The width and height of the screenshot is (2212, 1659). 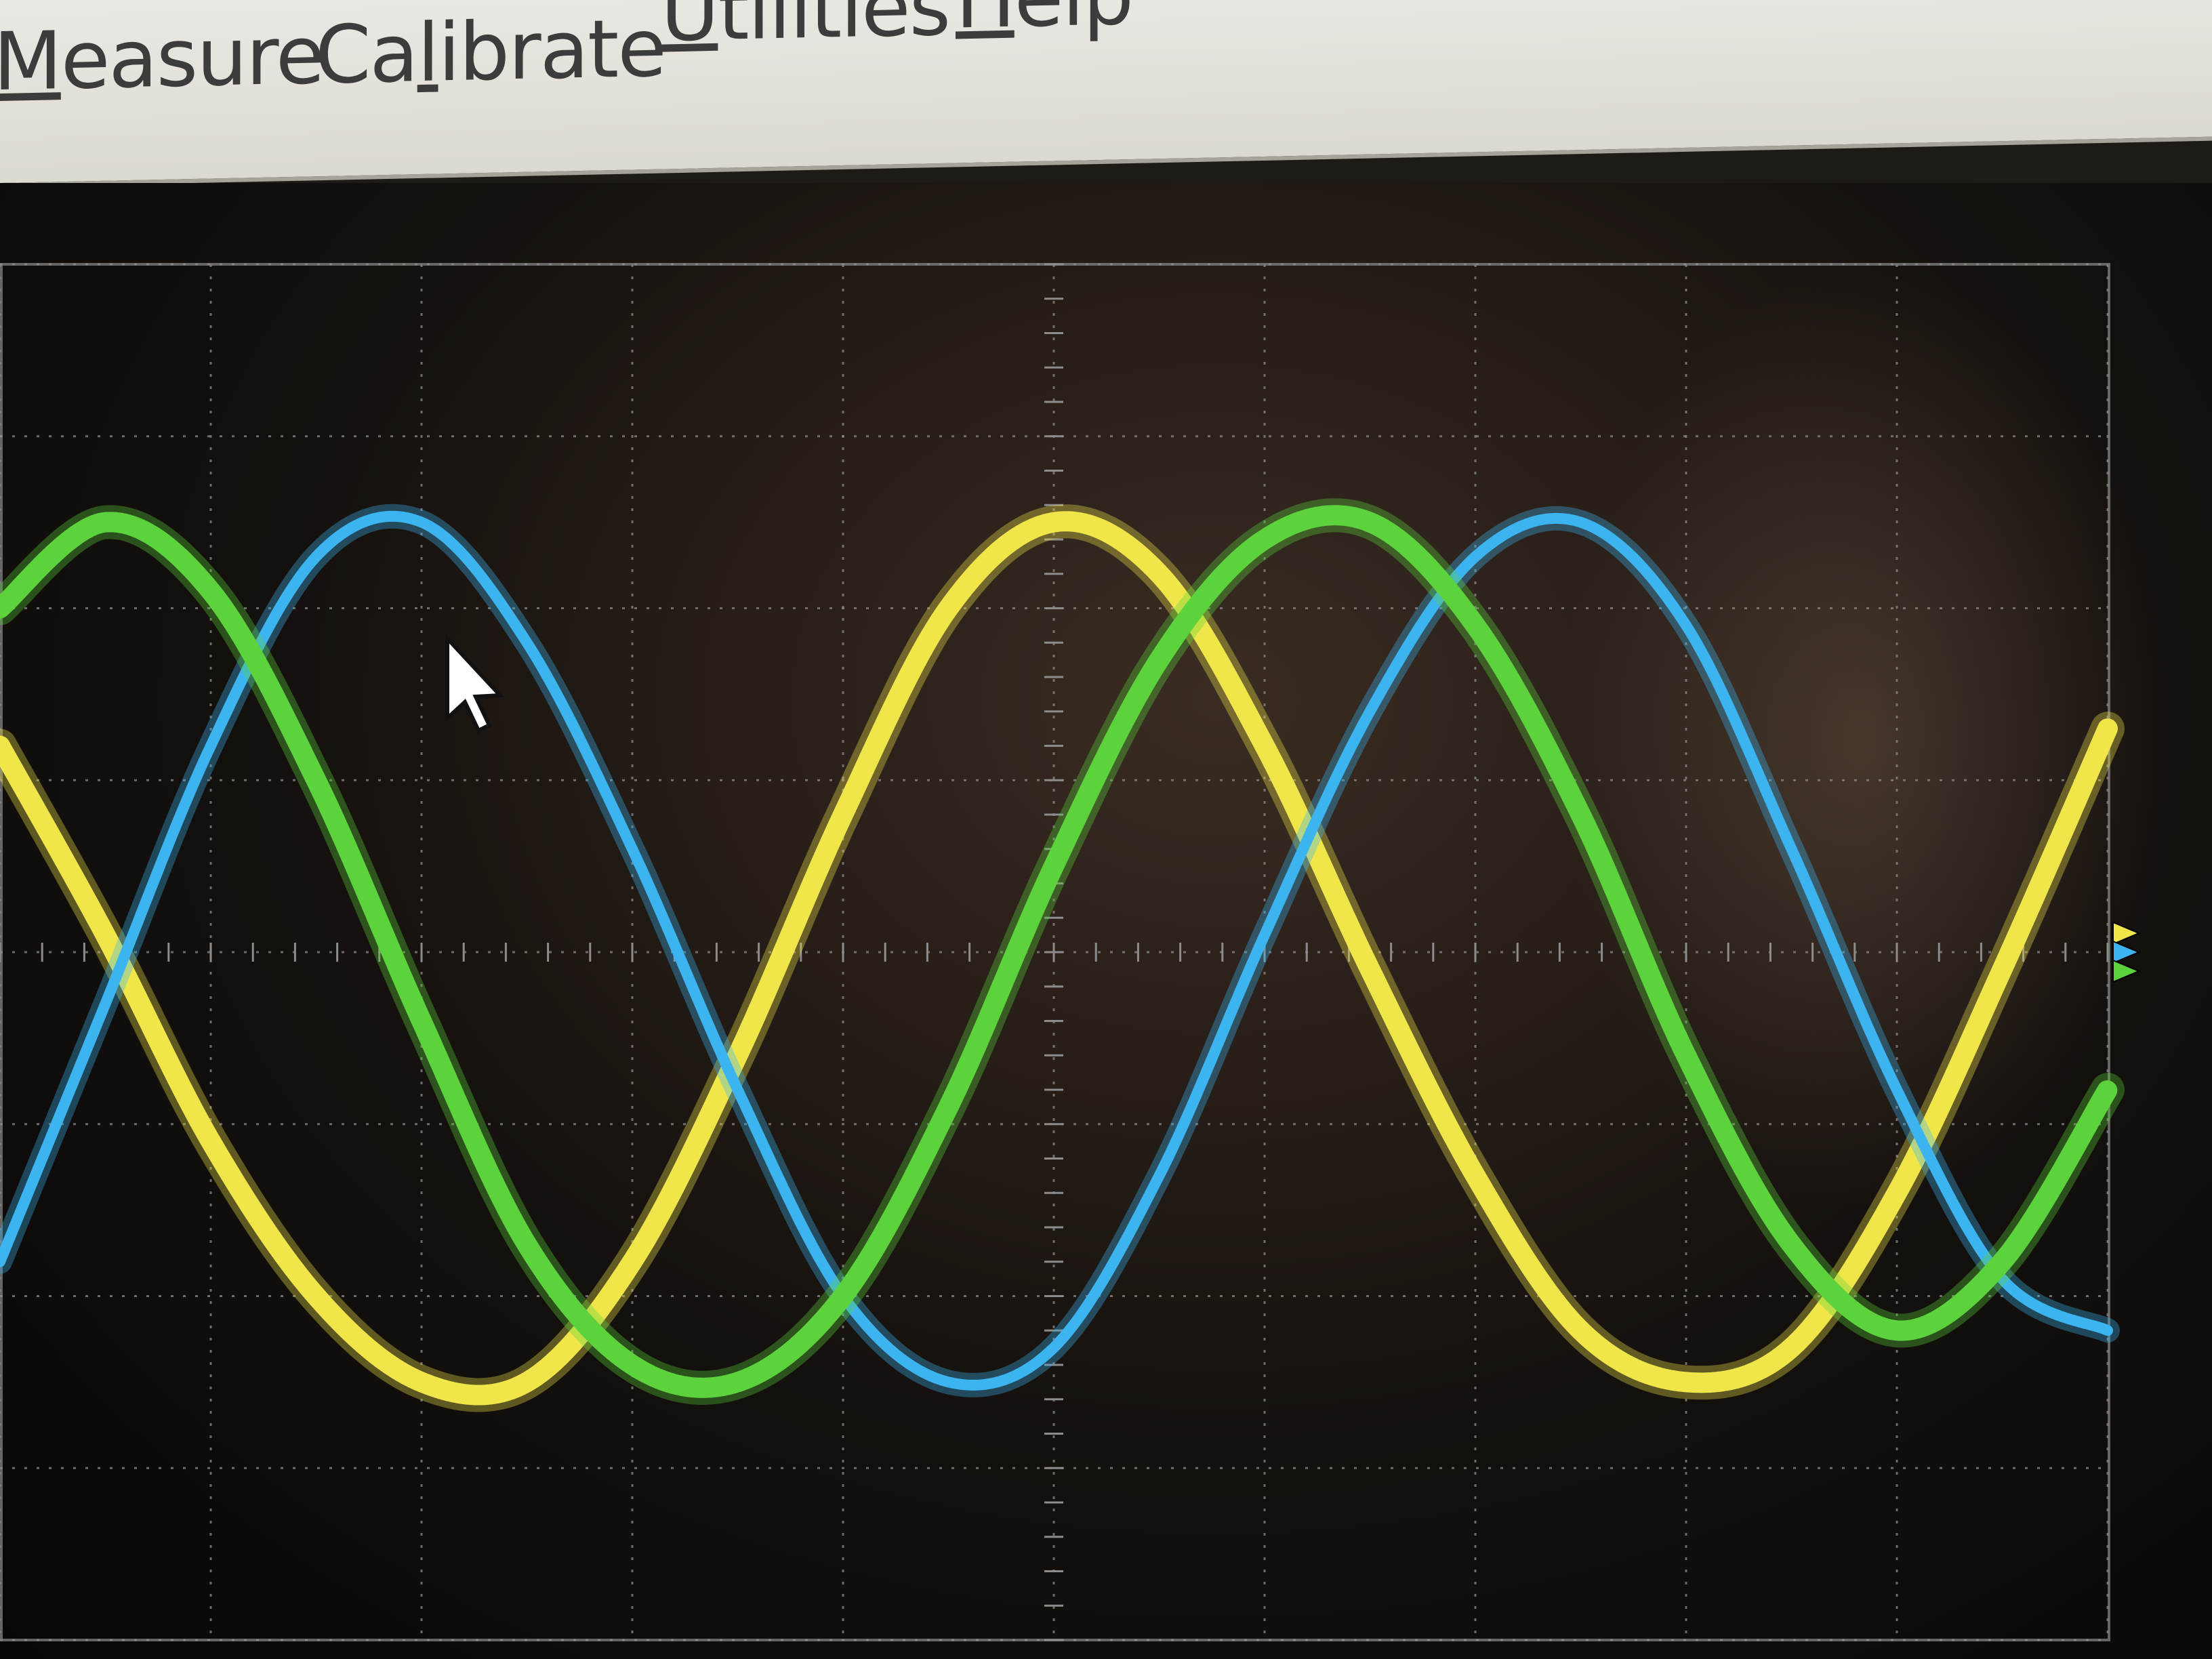 What do you see at coordinates (986, 23) in the screenshot?
I see `menu-help-mnemonic: H` at bounding box center [986, 23].